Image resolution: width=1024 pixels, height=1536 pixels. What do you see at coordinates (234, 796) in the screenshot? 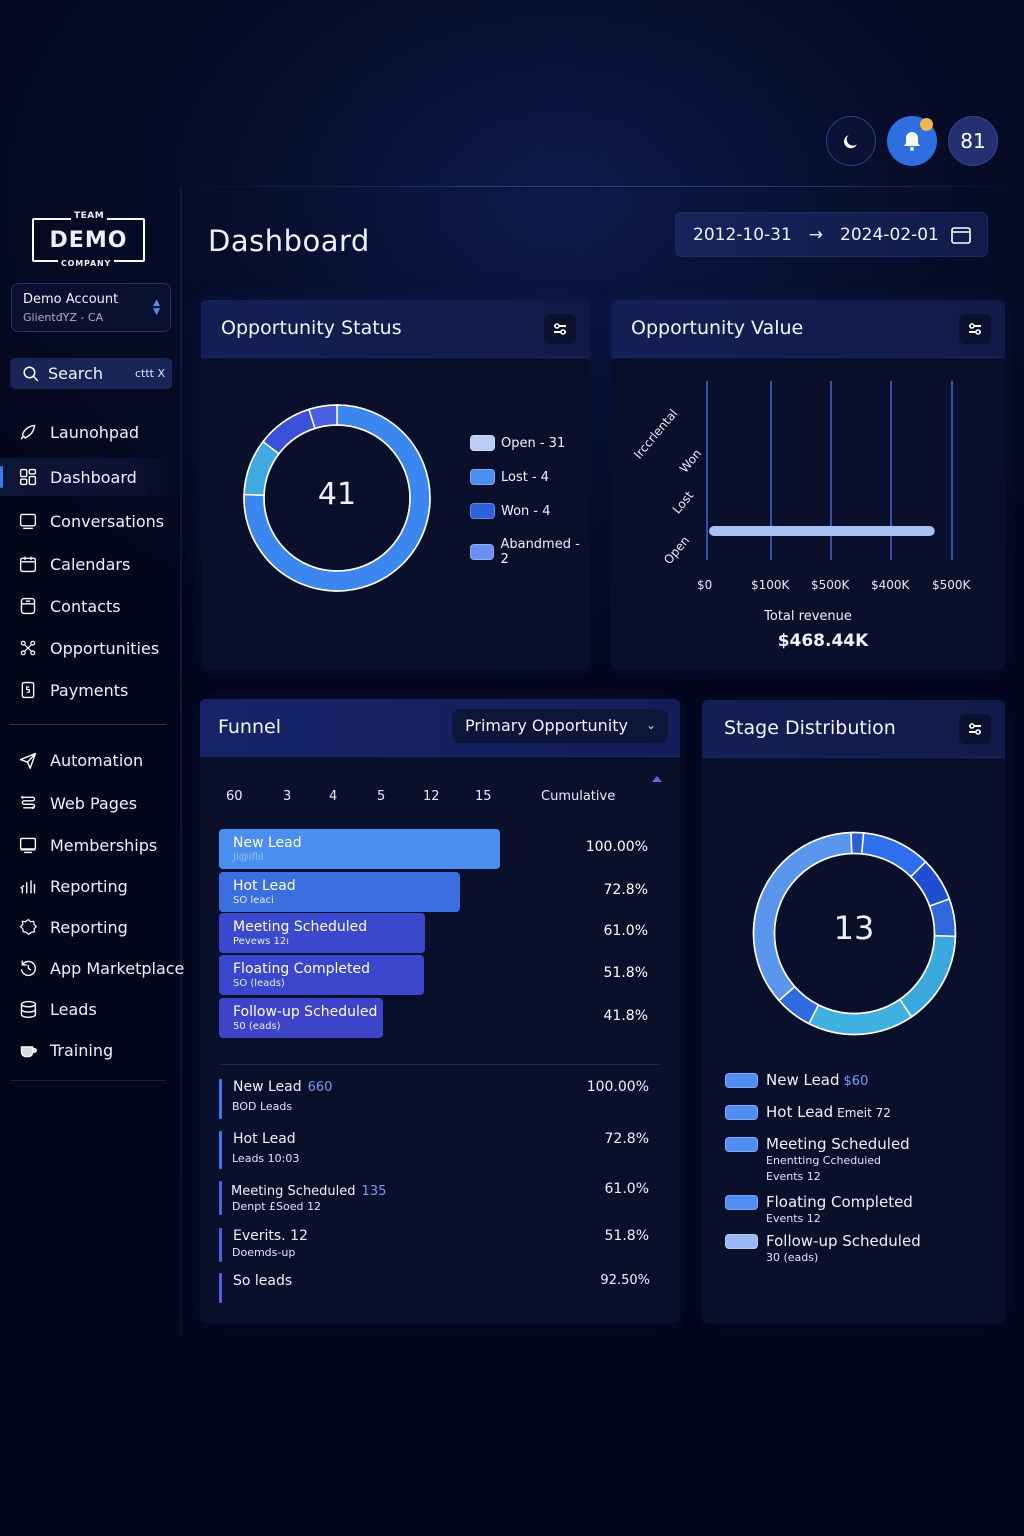
I see `funnel-header: 60` at bounding box center [234, 796].